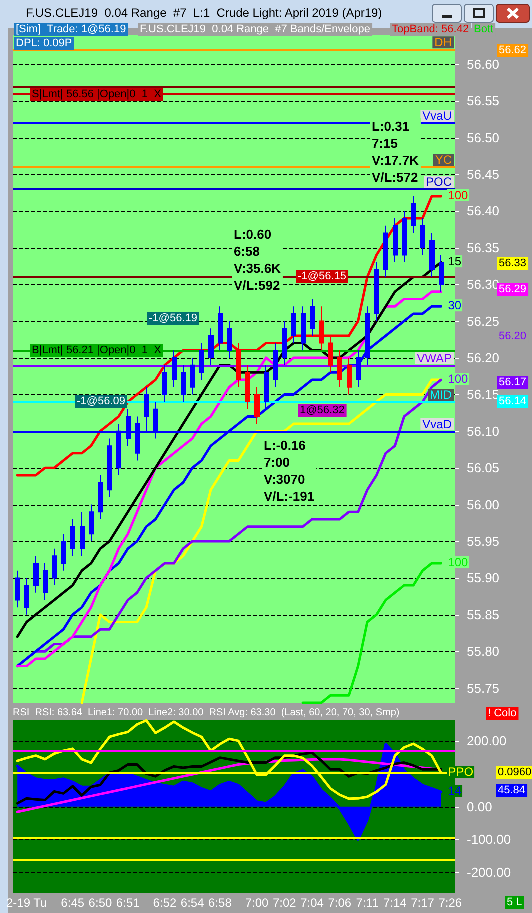  Describe the element at coordinates (312, 903) in the screenshot. I see `x-tick-label: 7:04` at that location.